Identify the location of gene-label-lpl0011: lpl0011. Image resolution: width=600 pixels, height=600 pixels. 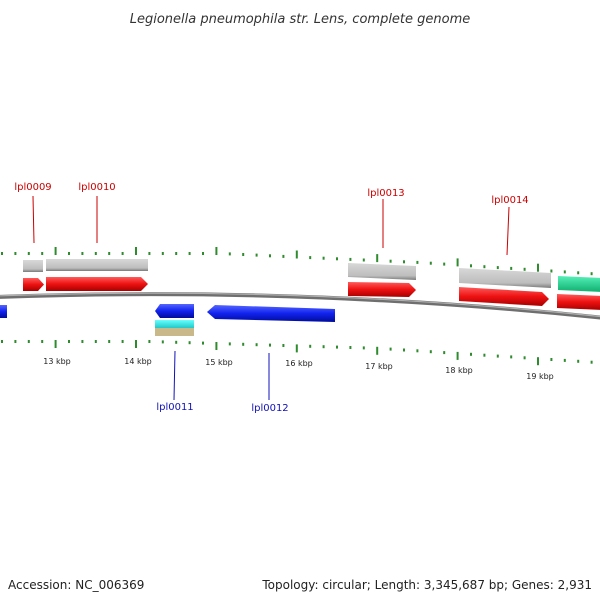
(174, 407).